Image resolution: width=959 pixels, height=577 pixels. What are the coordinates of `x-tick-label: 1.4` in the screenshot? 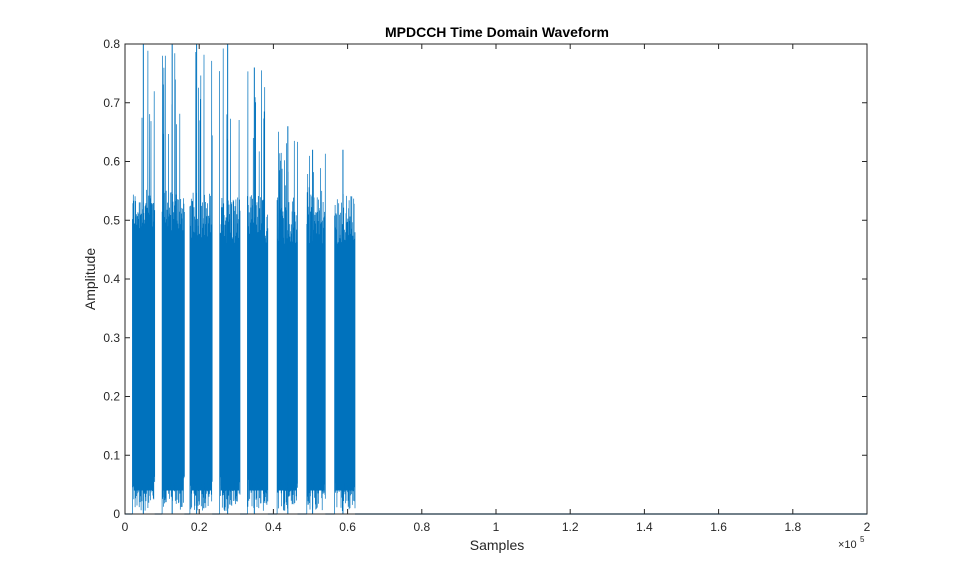 It's located at (644, 527).